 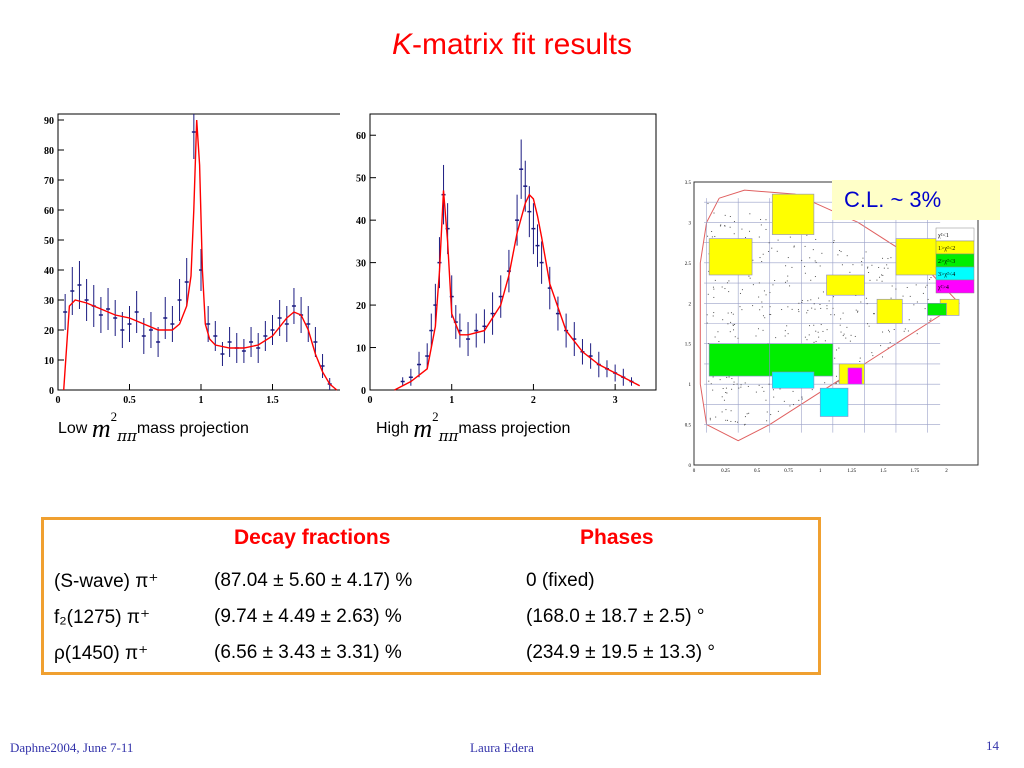 What do you see at coordinates (361, 349) in the screenshot?
I see `high-ytick-label: 10` at bounding box center [361, 349].